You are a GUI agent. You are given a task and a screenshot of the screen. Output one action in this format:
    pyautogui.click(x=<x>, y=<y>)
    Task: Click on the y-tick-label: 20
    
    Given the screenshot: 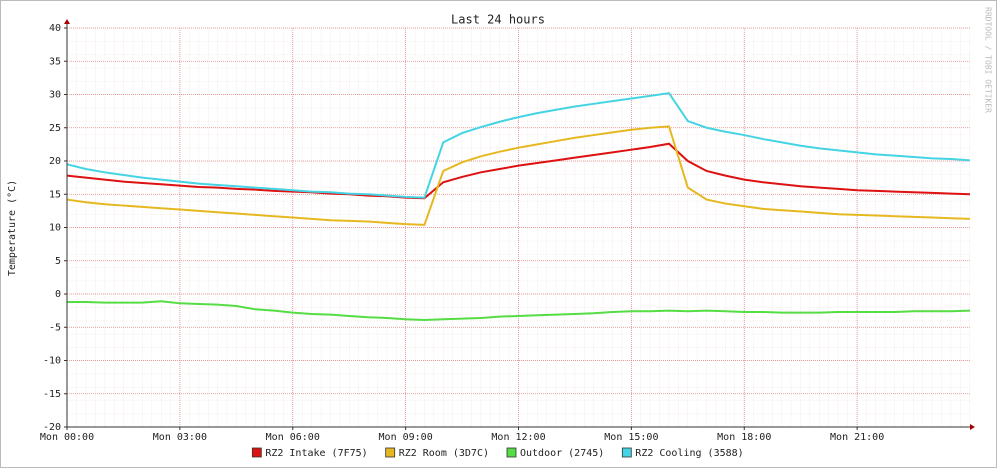 What is the action you would take?
    pyautogui.click(x=55, y=161)
    